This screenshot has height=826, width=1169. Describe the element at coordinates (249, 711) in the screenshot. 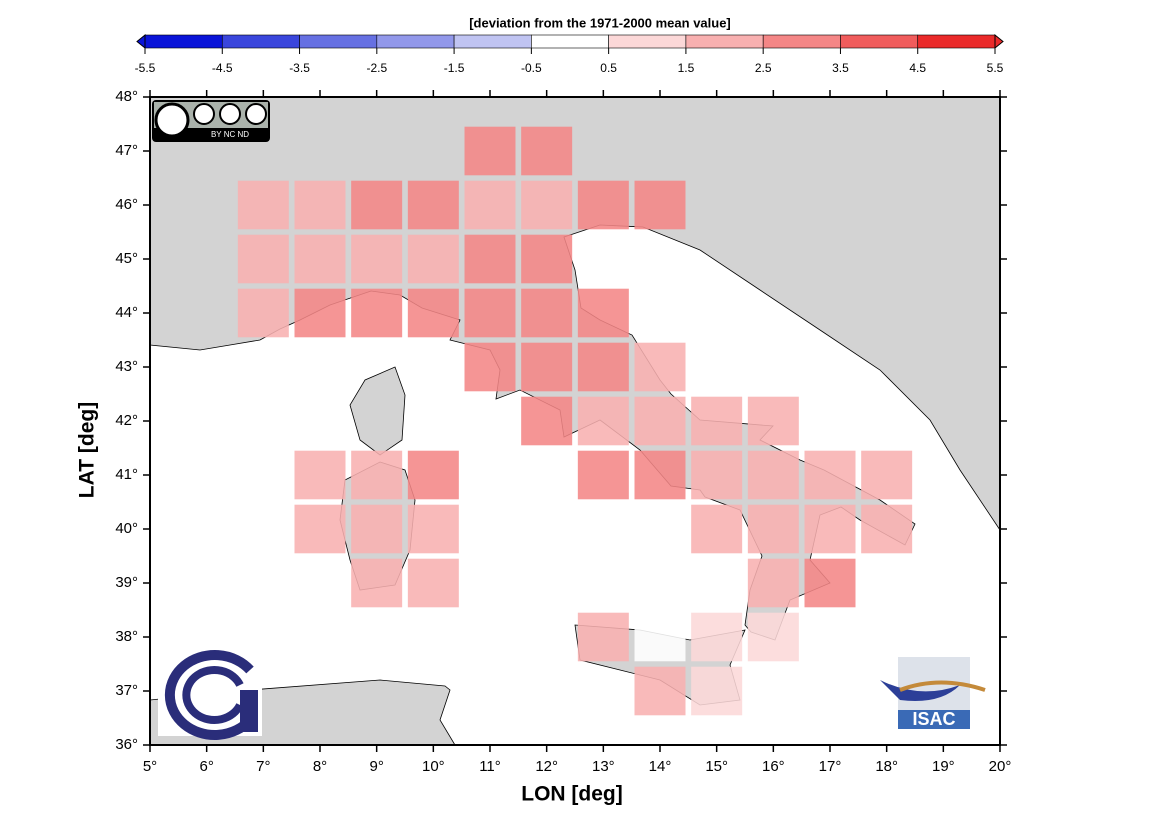

I see `cnr-bar` at that location.